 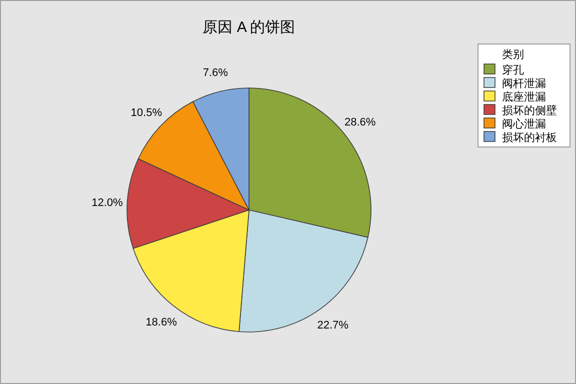 What do you see at coordinates (162, 322) in the screenshot?
I see `data-label: 18.6%` at bounding box center [162, 322].